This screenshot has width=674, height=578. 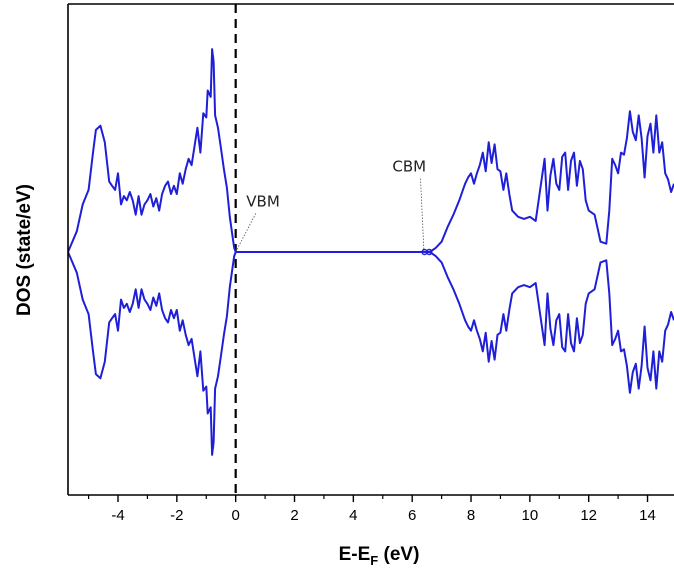 I want to click on x-tick-label: 10, so click(x=530, y=515).